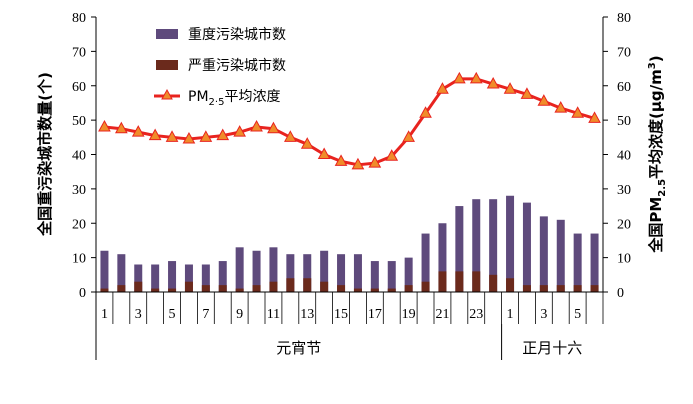  Describe the element at coordinates (237, 34) in the screenshot. I see `legend-label-severe: 重度污染城市数` at that location.